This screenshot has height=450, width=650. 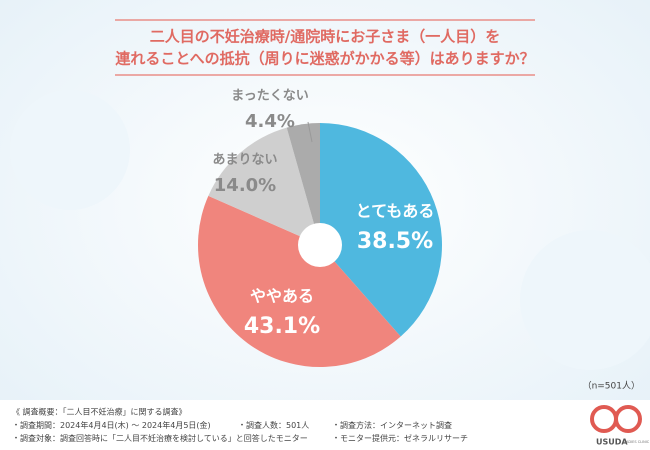 What do you see at coordinates (269, 96) in the screenshot?
I see `slice-label: まったくない` at bounding box center [269, 96].